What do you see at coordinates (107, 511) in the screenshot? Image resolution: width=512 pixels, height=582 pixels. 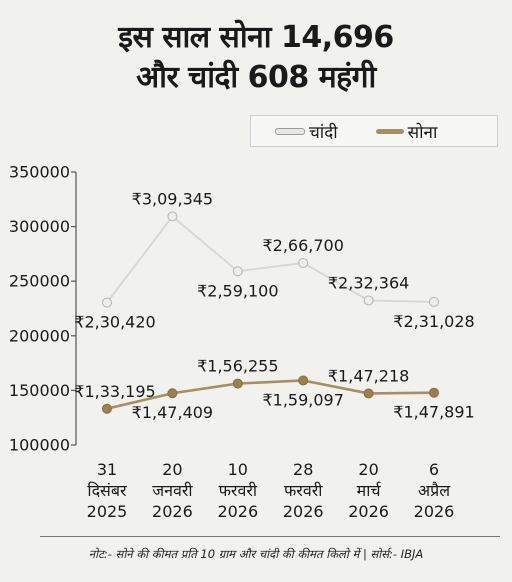 I see `x-tick-label: 2025` at bounding box center [107, 511].